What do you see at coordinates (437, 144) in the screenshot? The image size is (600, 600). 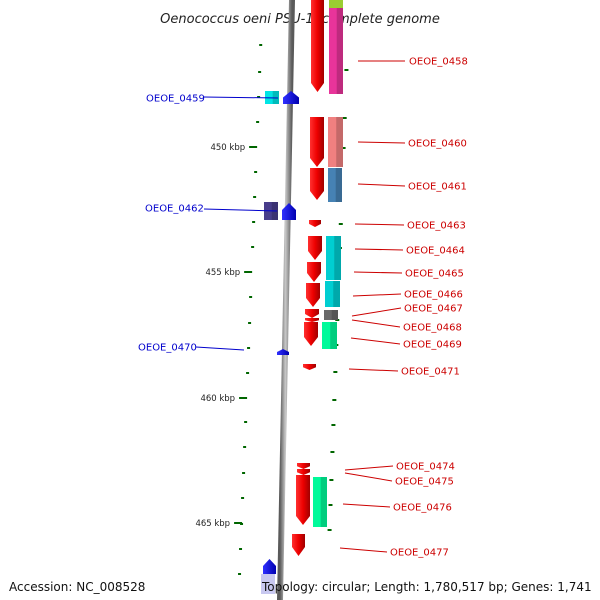 I see `gene-label: OEOE_0460` at bounding box center [437, 144].